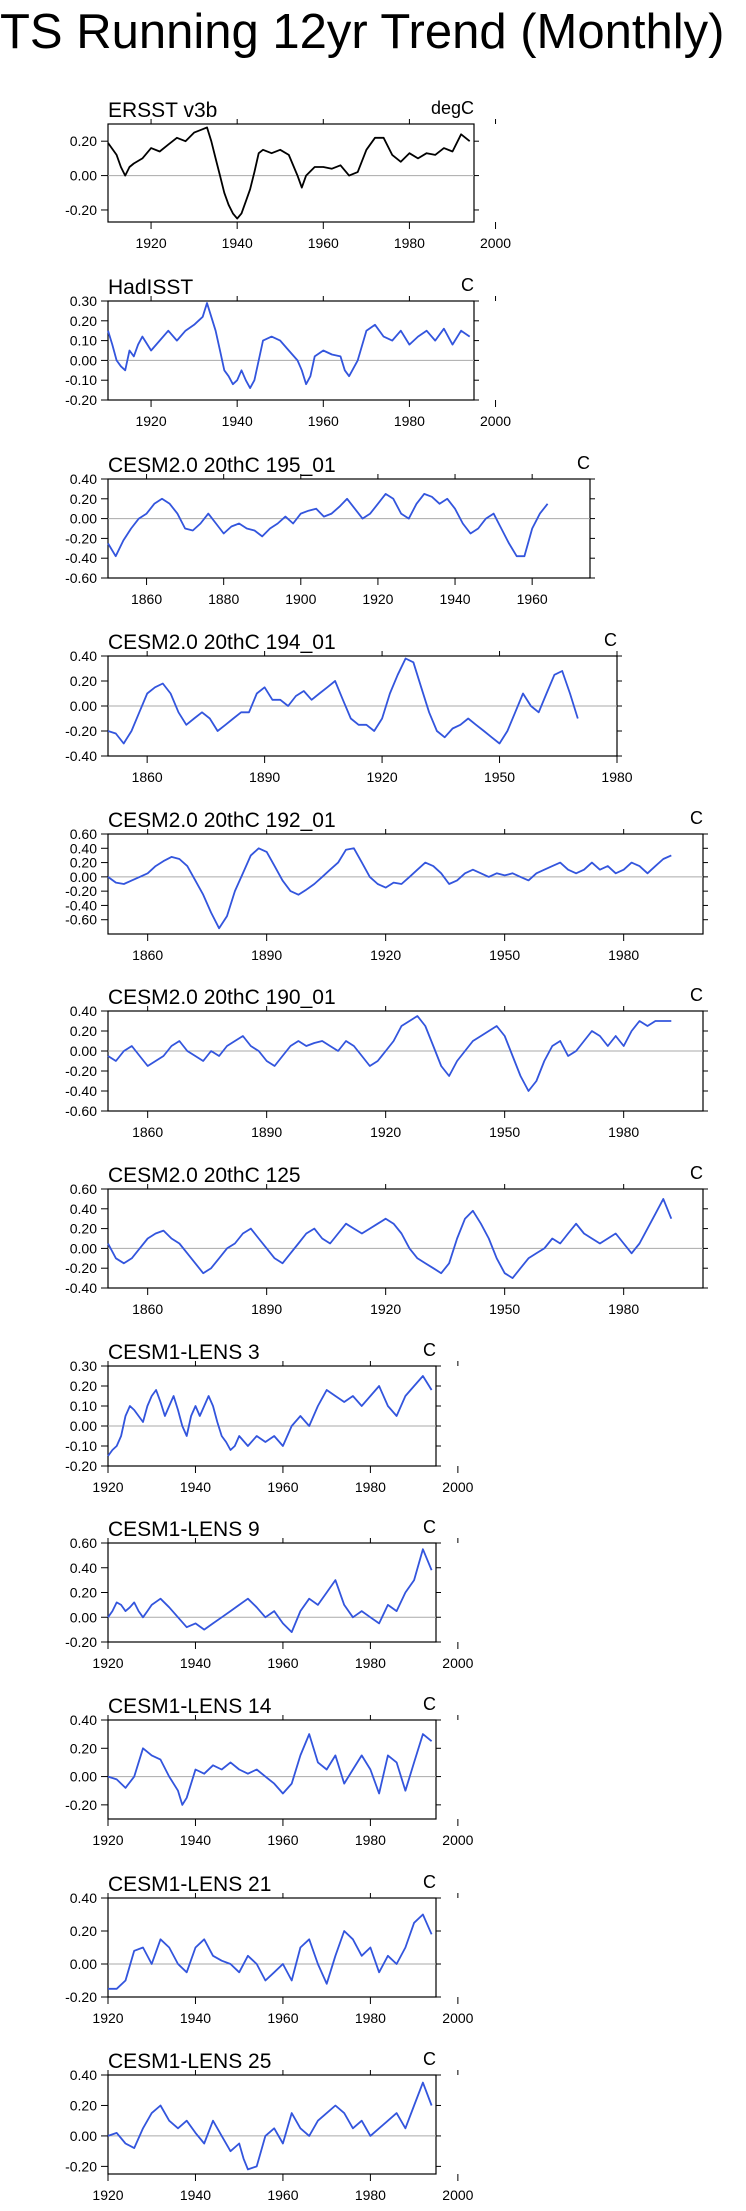 Image resolution: width=746 pixels, height=2211 pixels. What do you see at coordinates (204, 1175) in the screenshot?
I see `panel-title: CESM2.0 20thC 125` at bounding box center [204, 1175].